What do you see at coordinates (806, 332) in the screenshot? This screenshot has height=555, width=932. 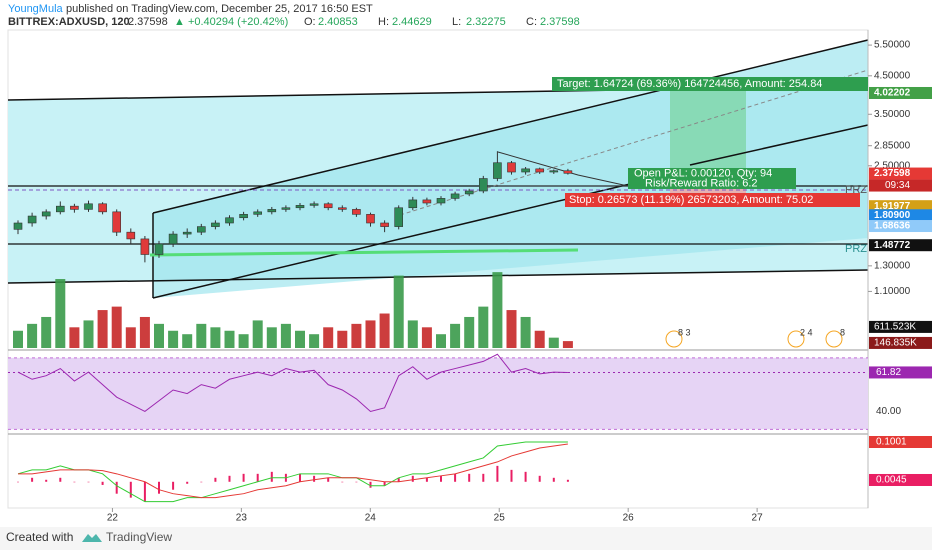 I see `event-label: 2 4` at bounding box center [806, 332].